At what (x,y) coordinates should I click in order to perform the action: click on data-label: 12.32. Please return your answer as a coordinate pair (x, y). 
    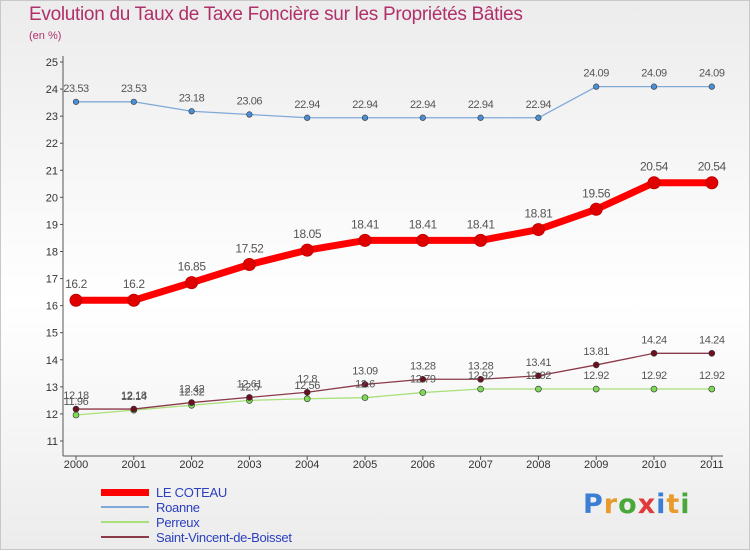
    Looking at the image, I should click on (192, 392).